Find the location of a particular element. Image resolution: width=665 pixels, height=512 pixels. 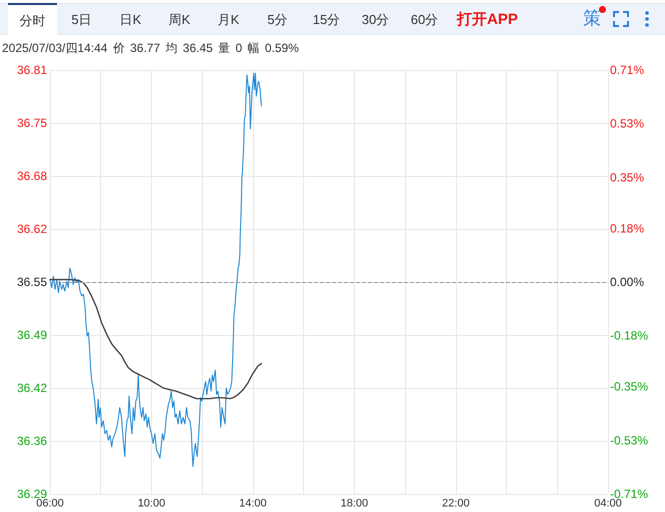

text: 策 is located at coordinates (592, 18).